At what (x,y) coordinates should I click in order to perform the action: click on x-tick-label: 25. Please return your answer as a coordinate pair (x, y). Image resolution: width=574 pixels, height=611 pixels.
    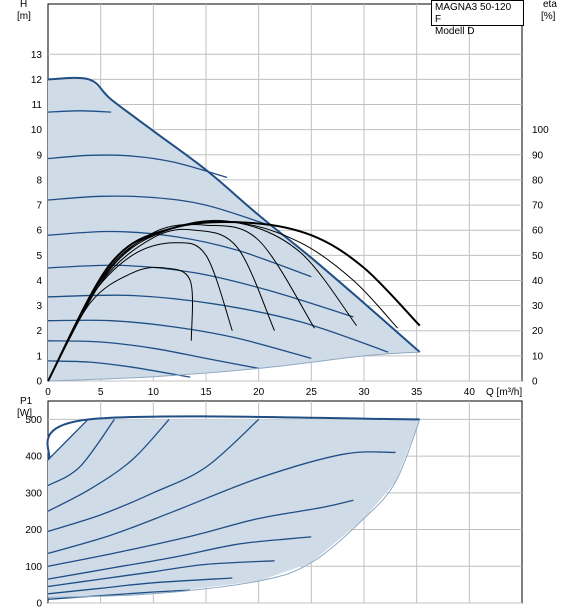
    Looking at the image, I should click on (312, 392).